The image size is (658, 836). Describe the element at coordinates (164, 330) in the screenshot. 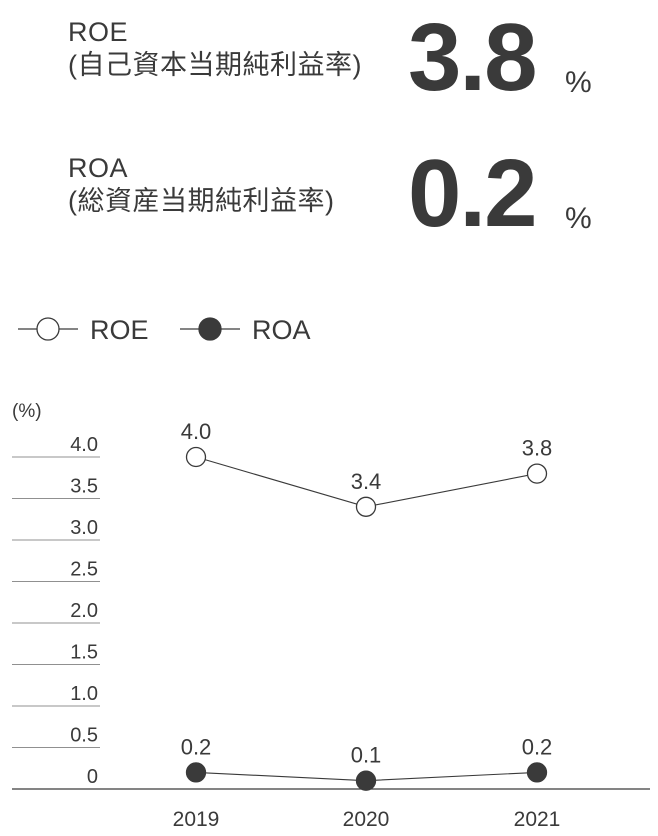

I see `chart-legend: ROE ROA` at that location.